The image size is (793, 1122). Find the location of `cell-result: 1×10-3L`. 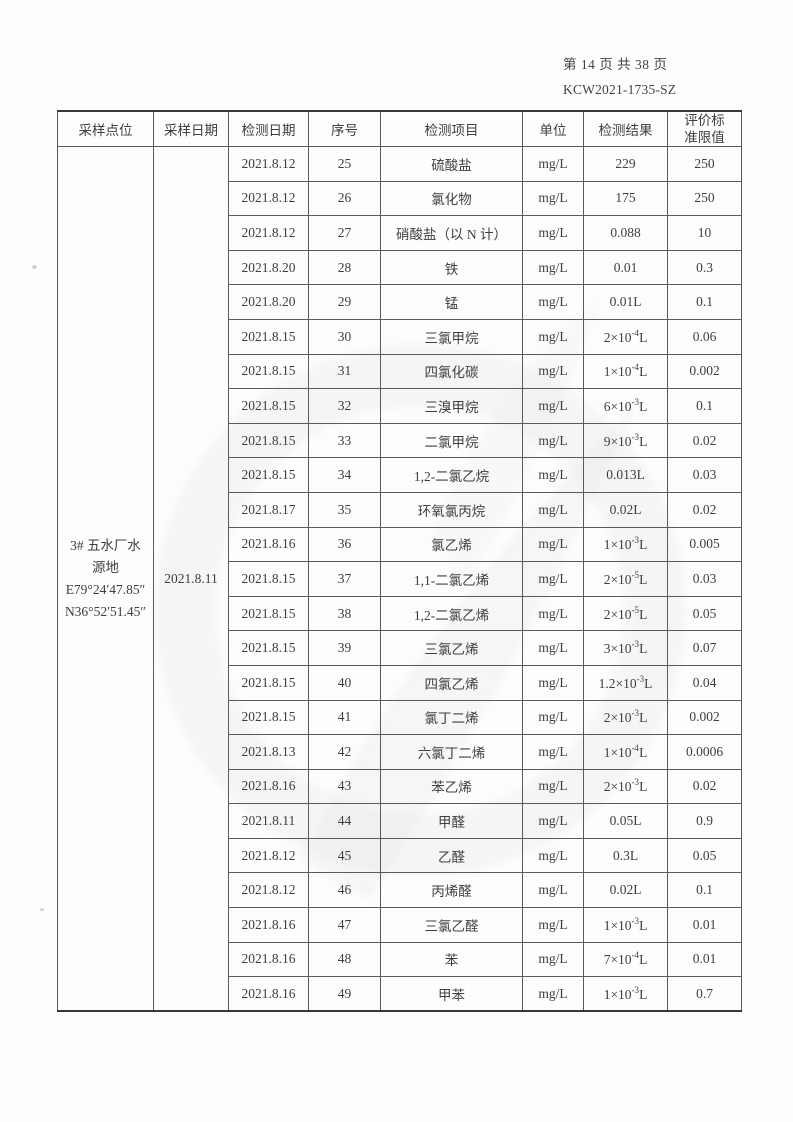

cell-result: 1×10-3L is located at coordinates (625, 925).